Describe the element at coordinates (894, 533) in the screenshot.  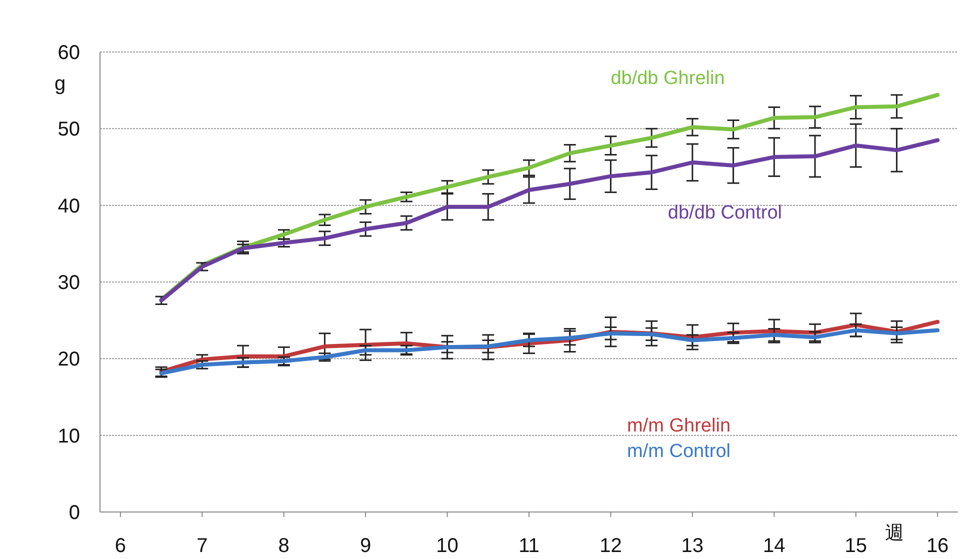
I see `x-axis-title: 週` at that location.